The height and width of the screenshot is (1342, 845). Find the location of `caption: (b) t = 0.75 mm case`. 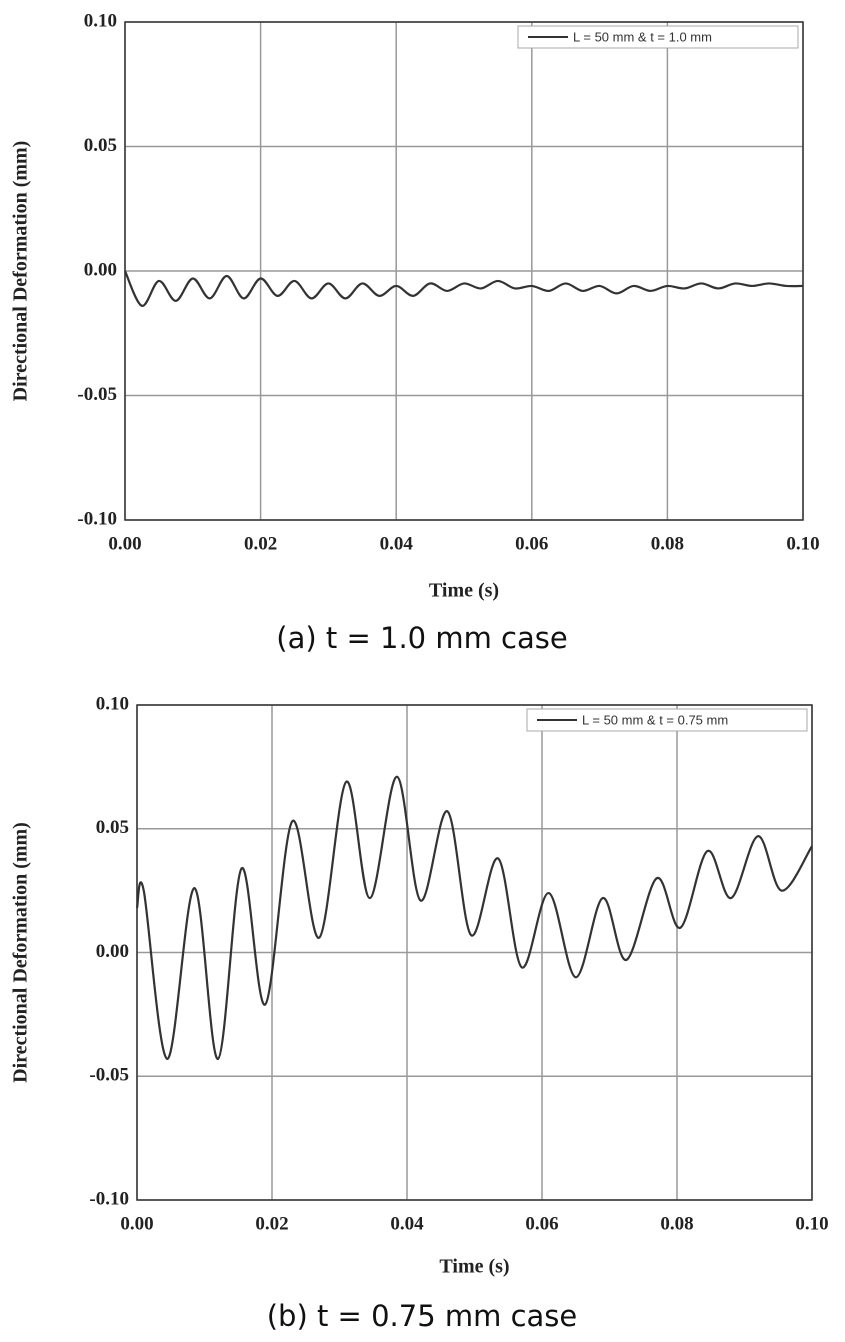

caption: (b) t = 0.75 mm case is located at coordinates (422, 1316).